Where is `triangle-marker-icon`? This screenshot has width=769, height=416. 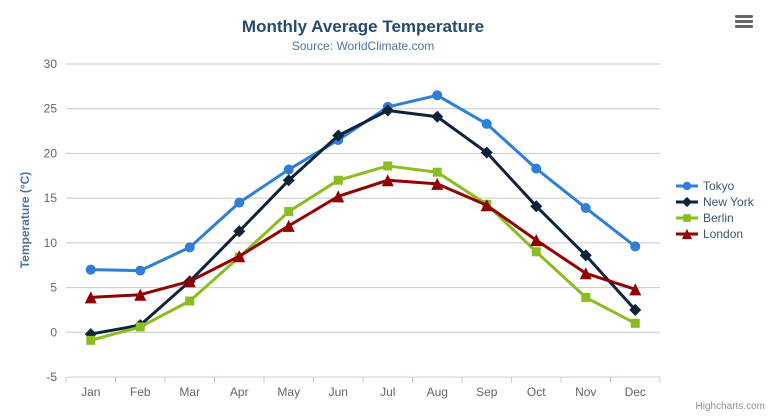
triangle-marker-icon is located at coordinates (687, 234).